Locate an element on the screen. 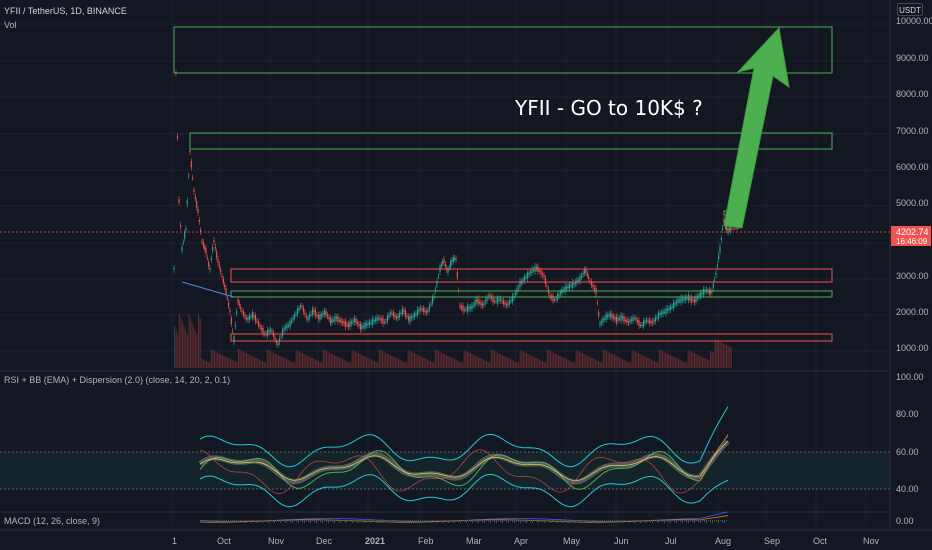  time-tick: Feb is located at coordinates (426, 541).